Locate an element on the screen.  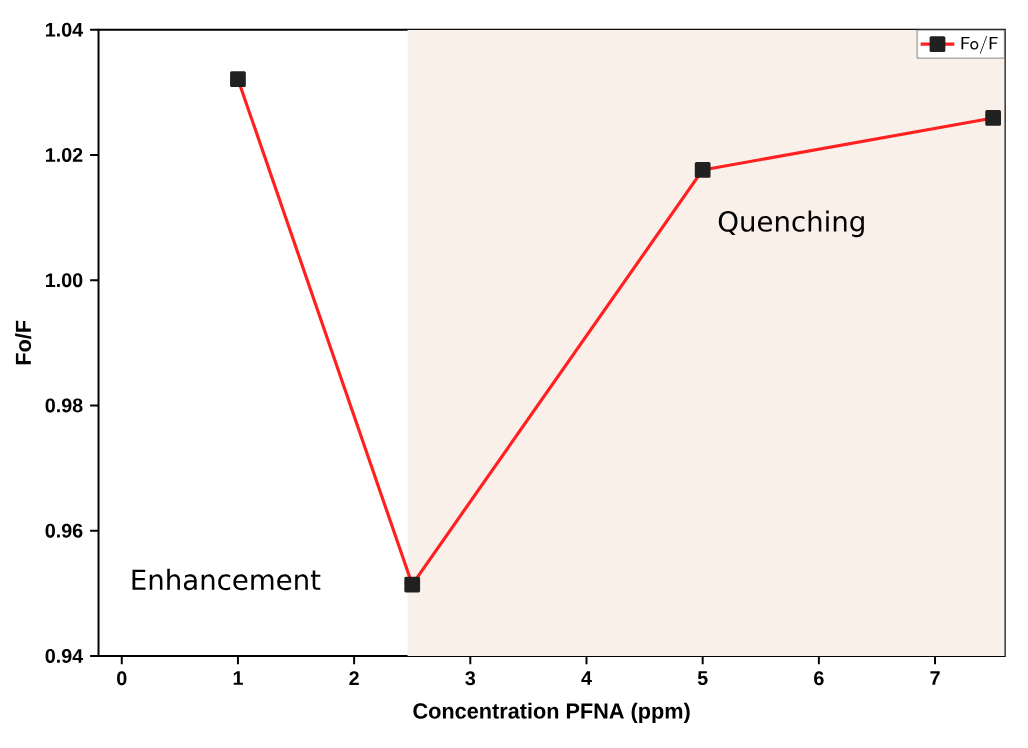
legend-label: Fo/F is located at coordinates (979, 44).